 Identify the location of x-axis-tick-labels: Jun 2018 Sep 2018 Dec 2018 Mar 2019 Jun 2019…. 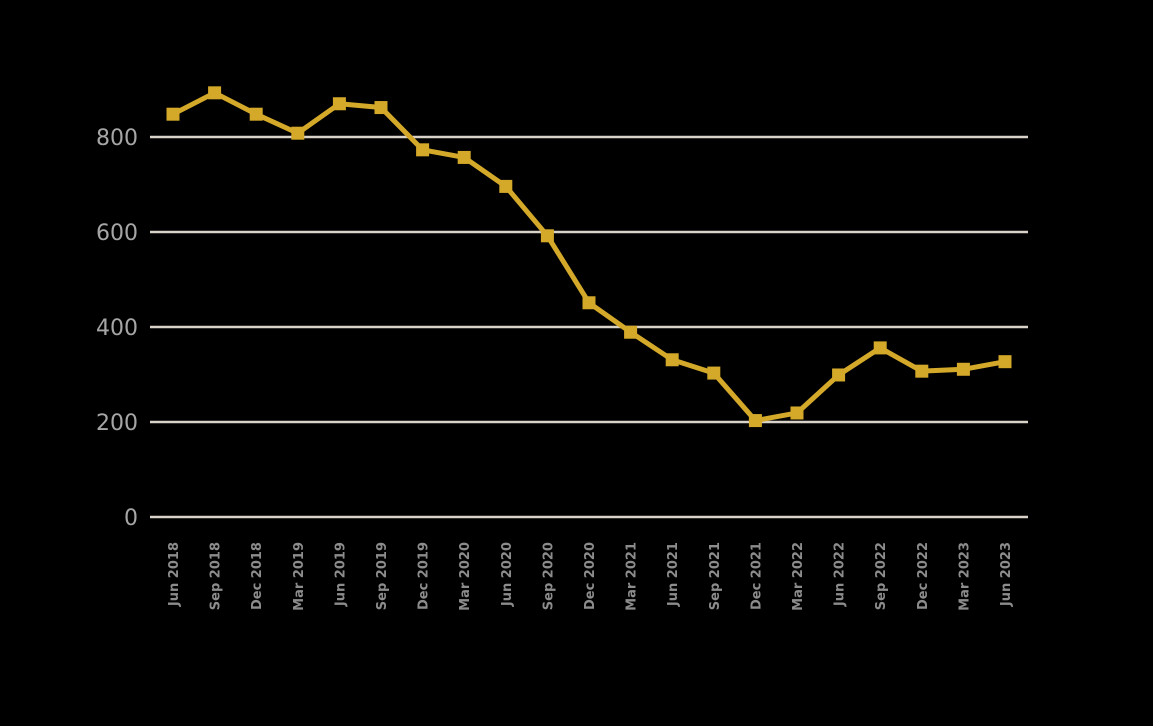
(590, 576).